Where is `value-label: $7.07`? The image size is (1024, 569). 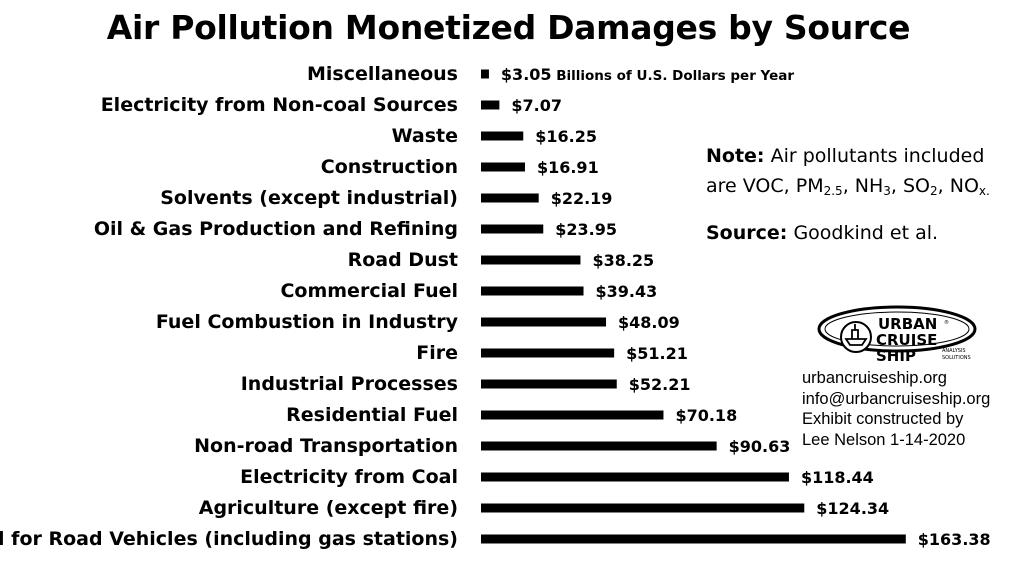
value-label: $7.07 is located at coordinates (536, 105).